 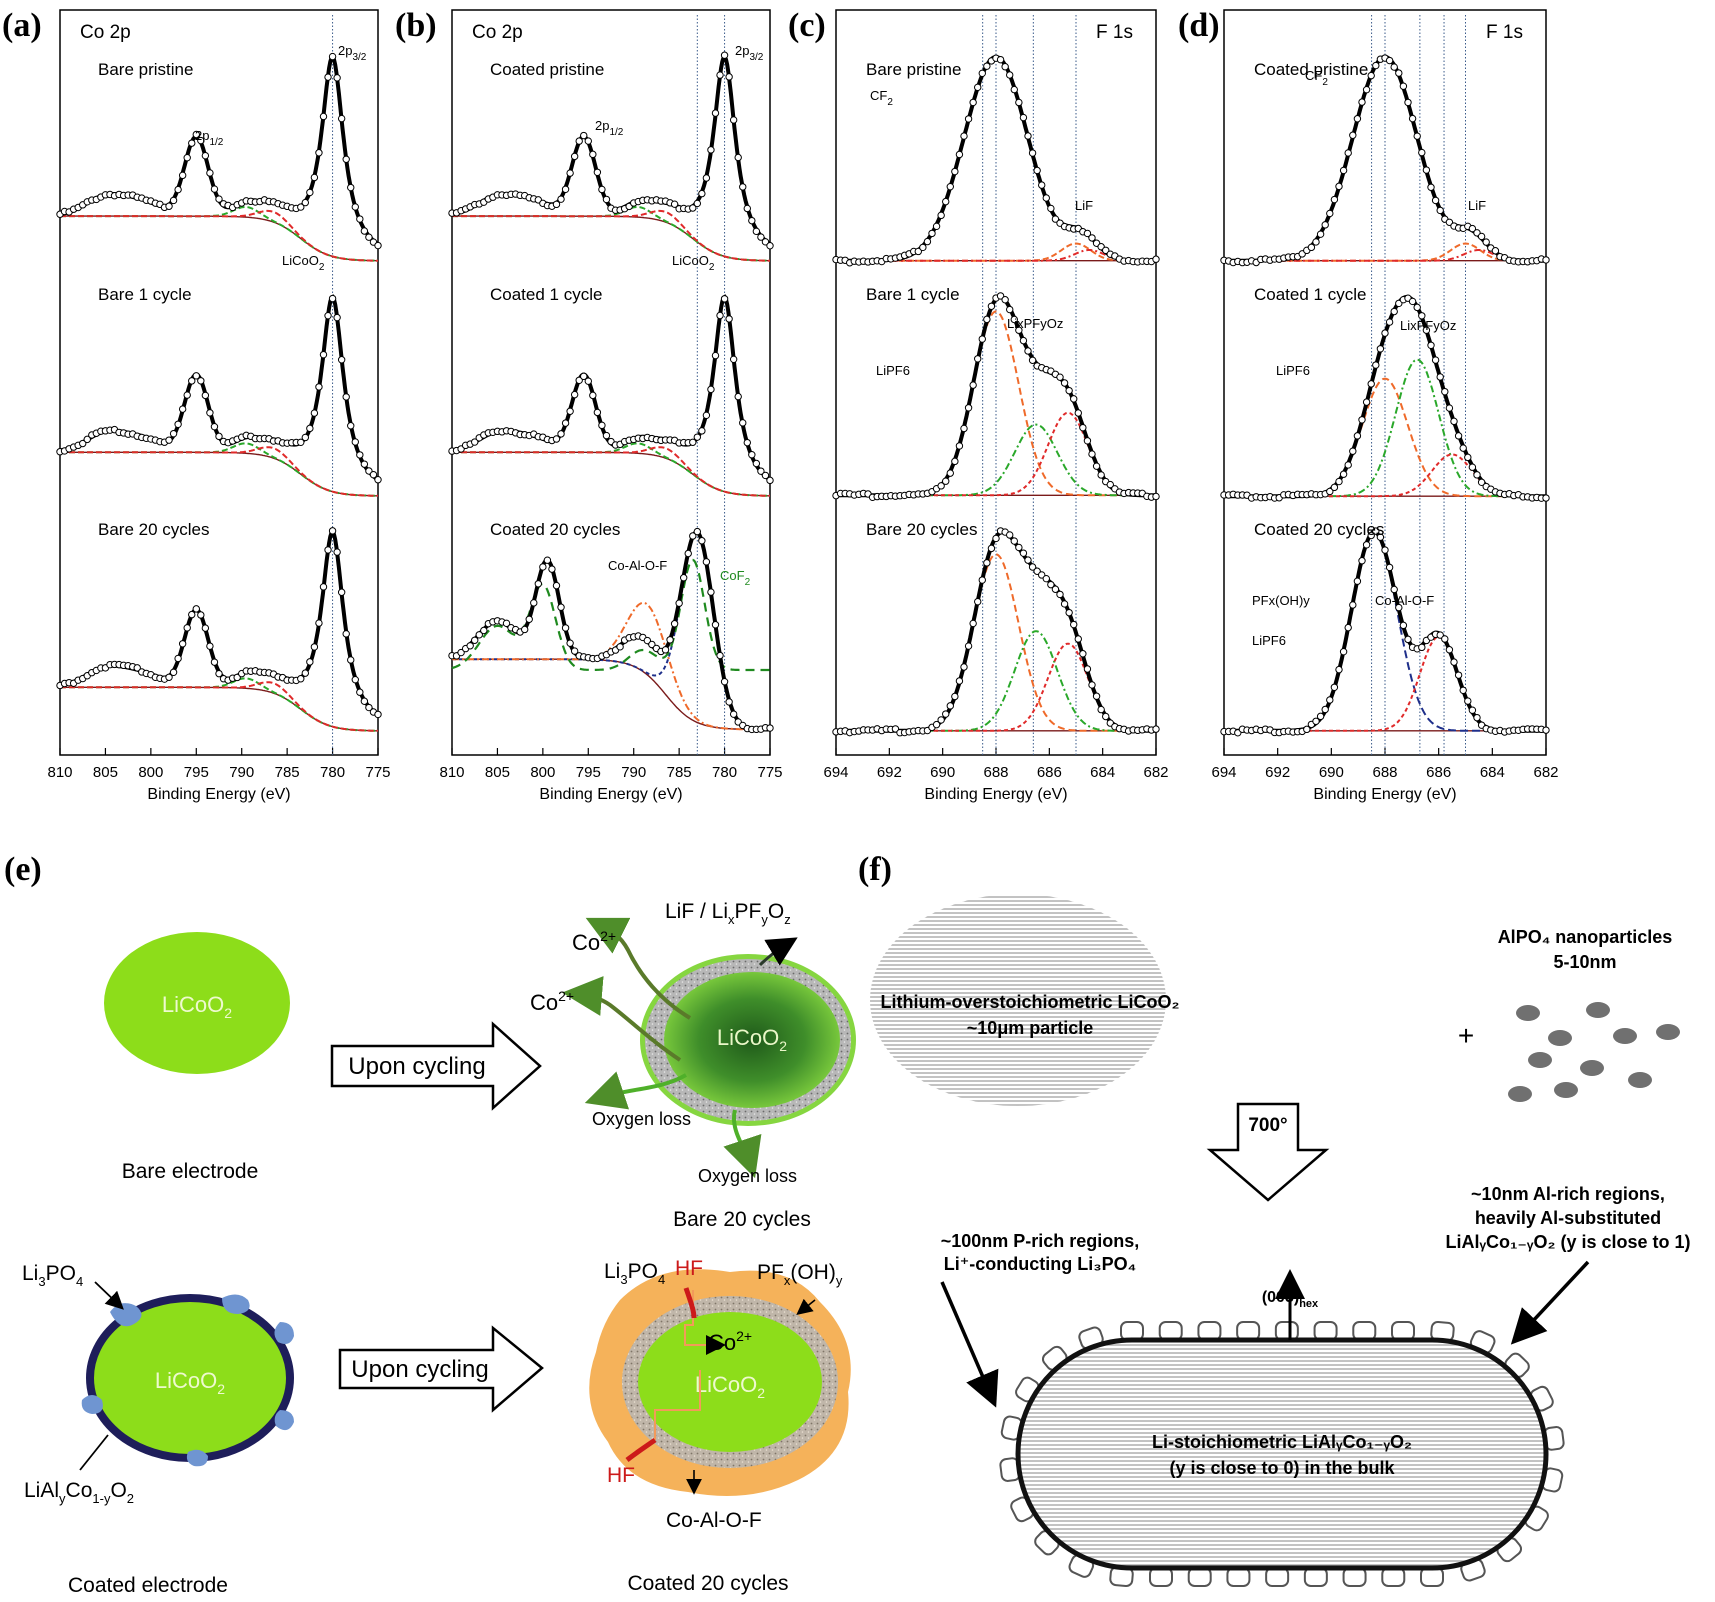 I want to click on coated20-caption: Coated 20 cycles, so click(x=707, y=1583).